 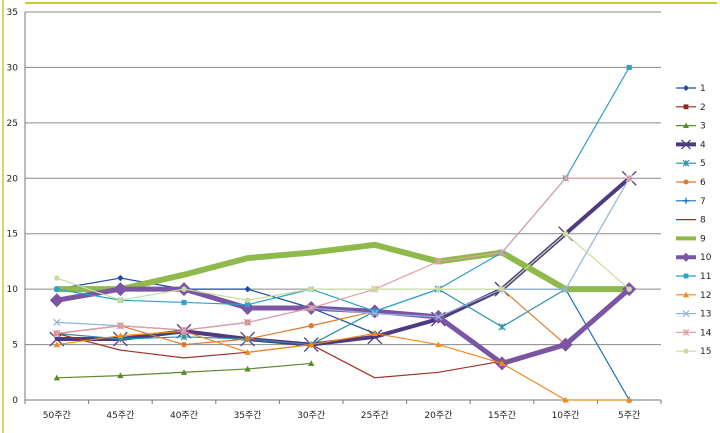 What do you see at coordinates (703, 221) in the screenshot?
I see `legend-label: 8` at bounding box center [703, 221].